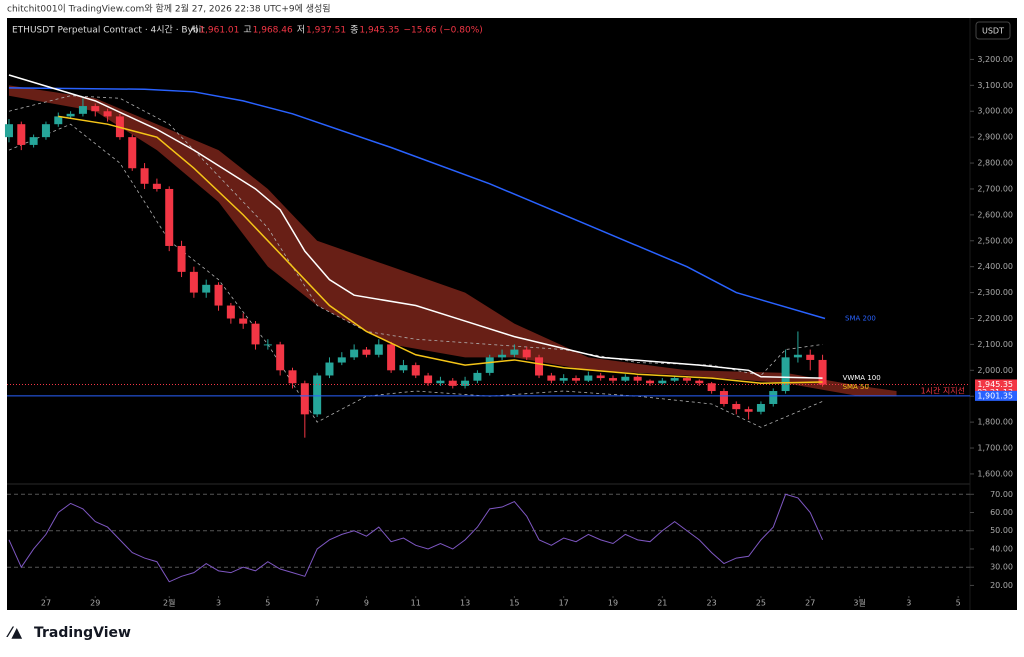 Image resolution: width=1024 pixels, height=657 pixels. What do you see at coordinates (995, 370) in the screenshot?
I see `y-tick-label: 2,000.00` at bounding box center [995, 370].